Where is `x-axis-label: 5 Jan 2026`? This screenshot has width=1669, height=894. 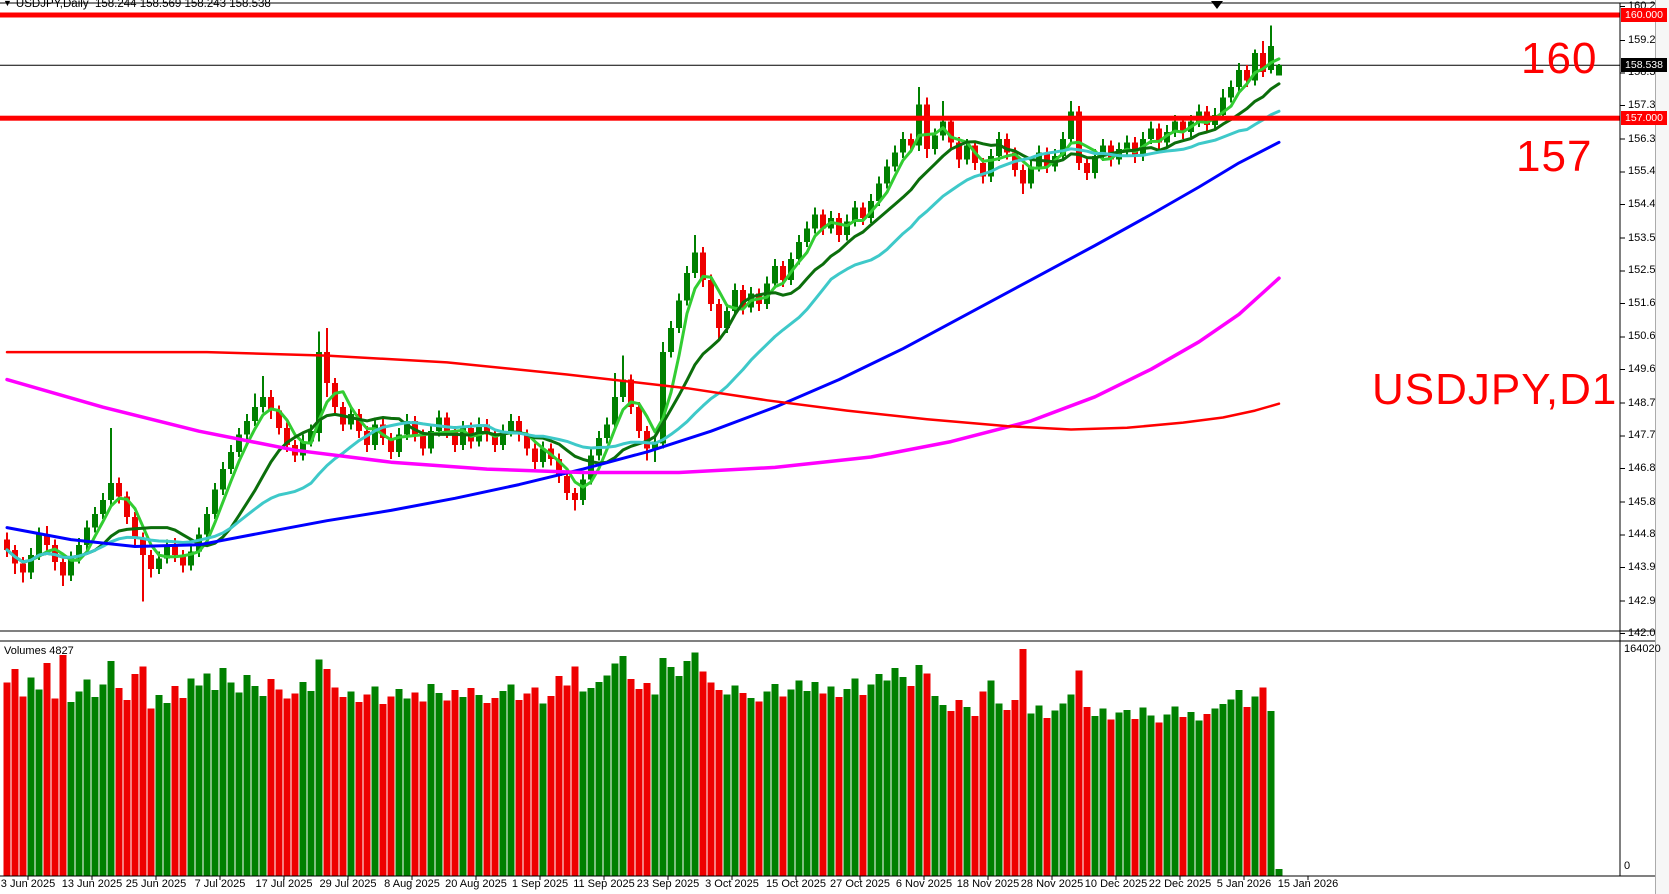
x-axis-label: 5 Jan 2026 is located at coordinates (1244, 884).